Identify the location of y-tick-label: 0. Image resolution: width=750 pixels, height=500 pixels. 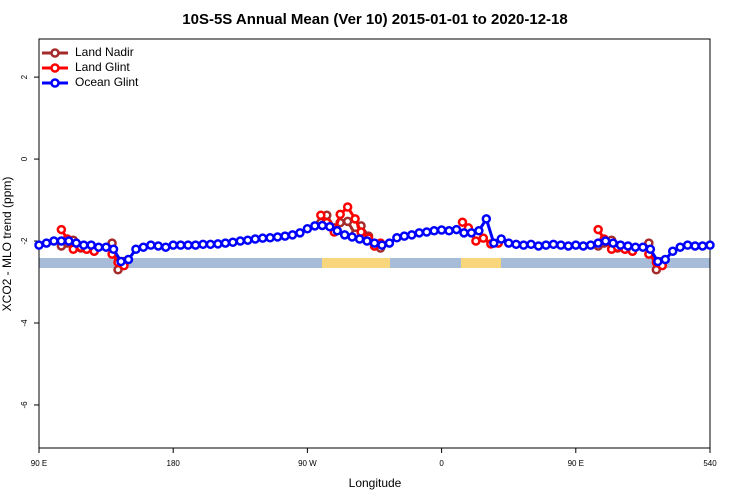
(24, 158).